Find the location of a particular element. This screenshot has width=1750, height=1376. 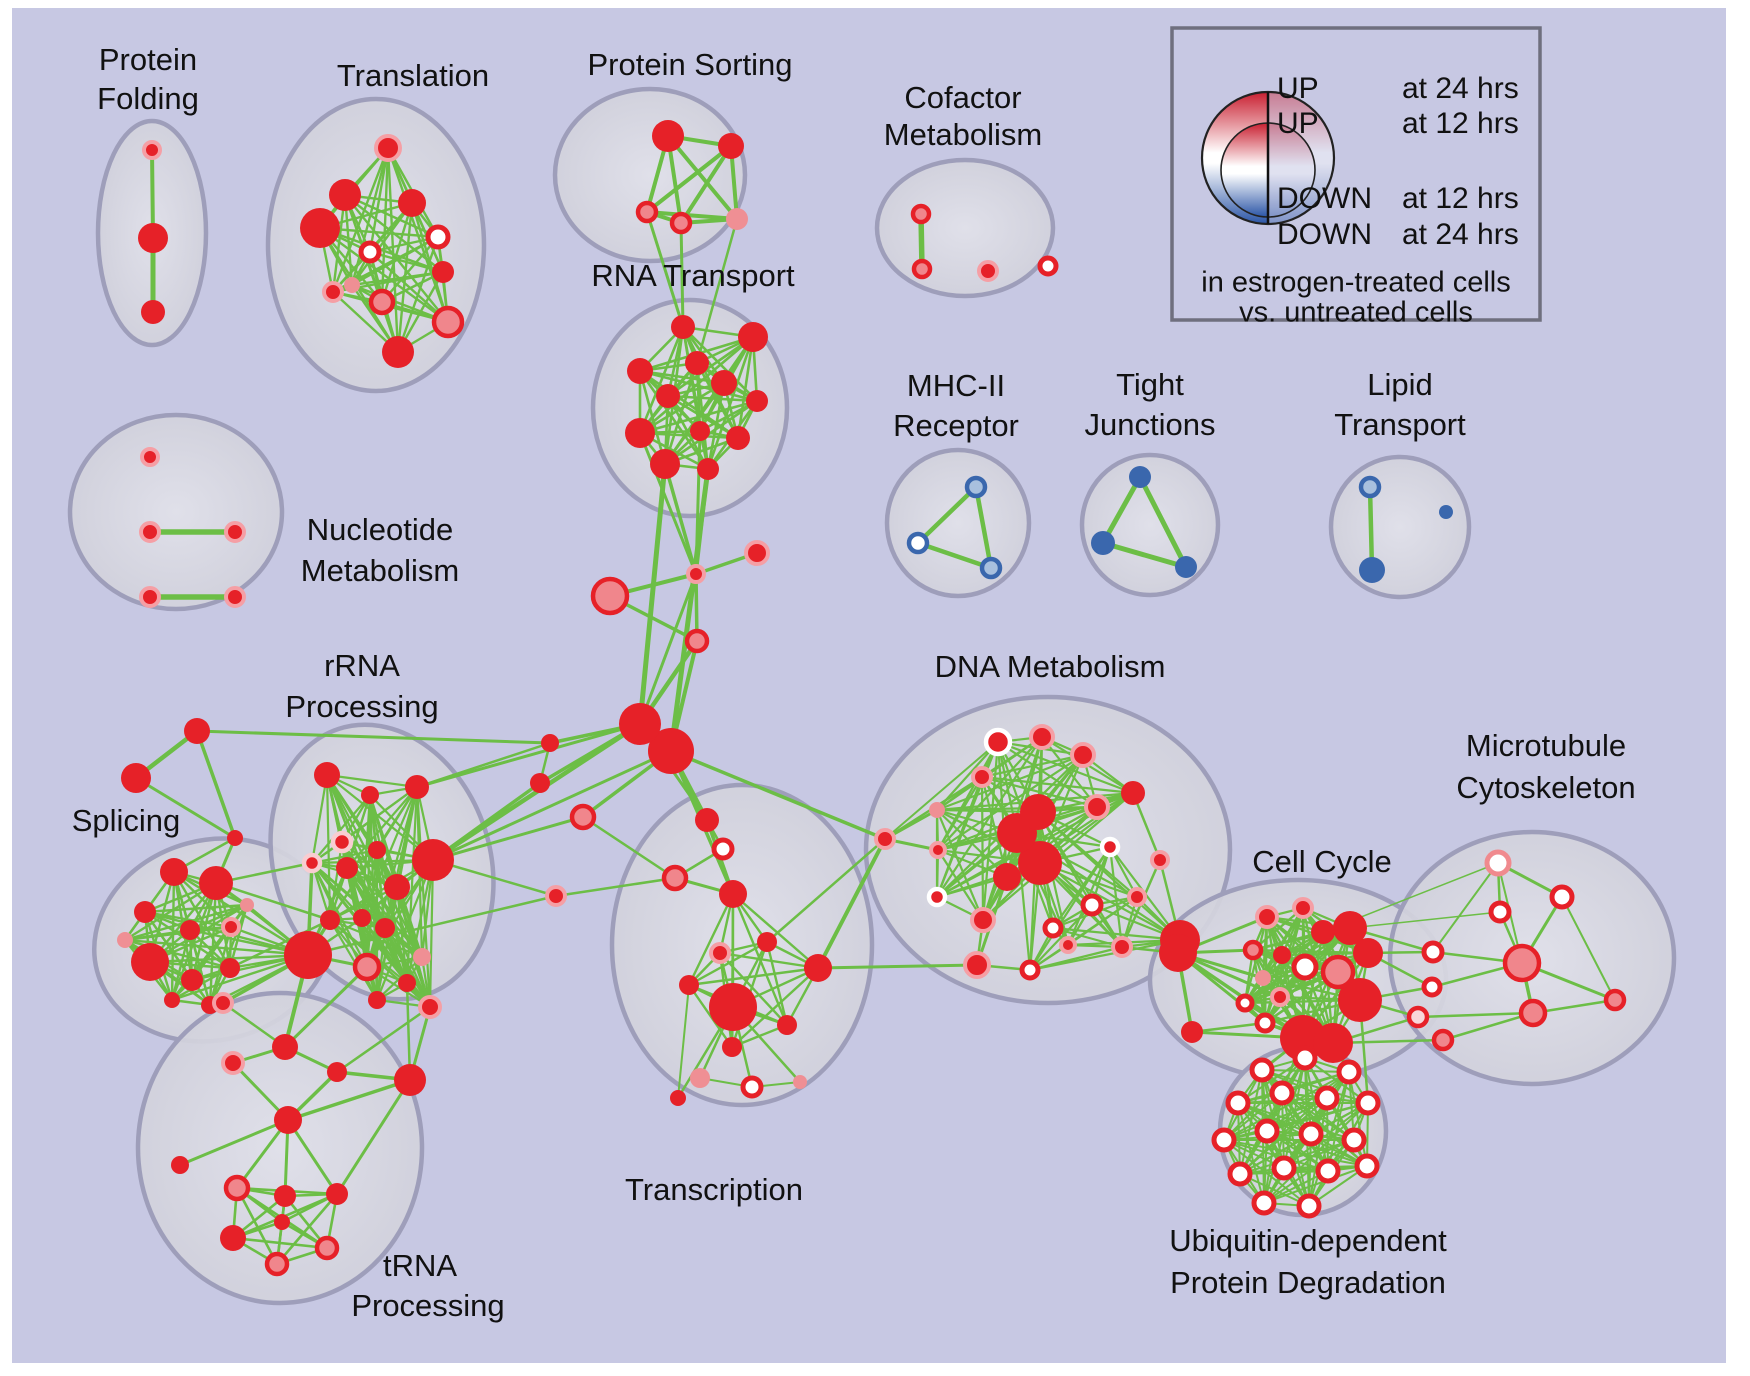

gene-node-tn12 is located at coordinates (327, 1248).